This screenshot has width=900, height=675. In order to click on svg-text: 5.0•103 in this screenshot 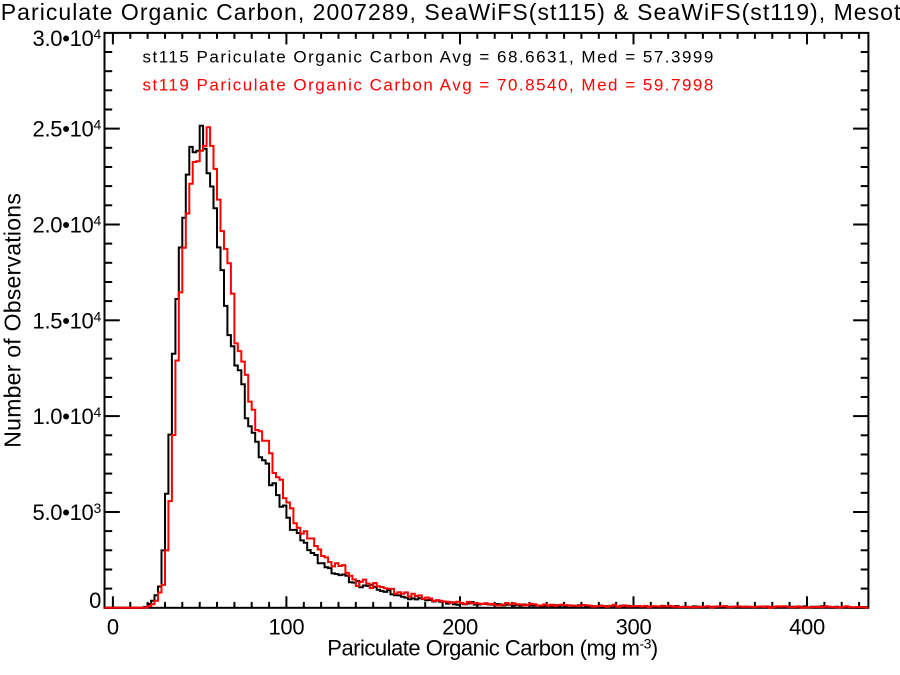, I will do `click(67, 512)`.